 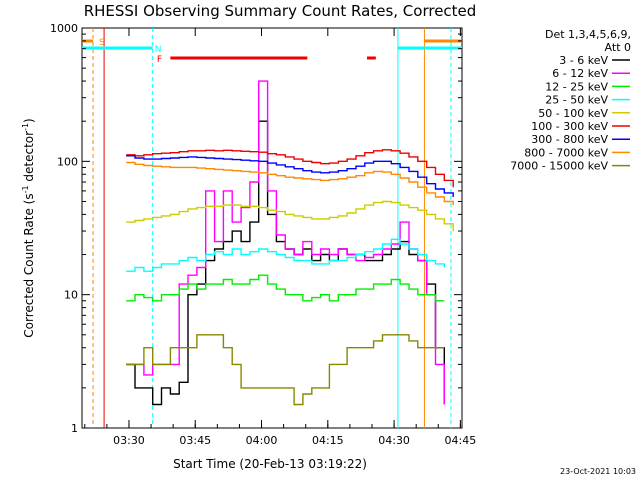 I want to click on legend-header-1: Det 1,3,4,5,6,9,, so click(x=588, y=34).